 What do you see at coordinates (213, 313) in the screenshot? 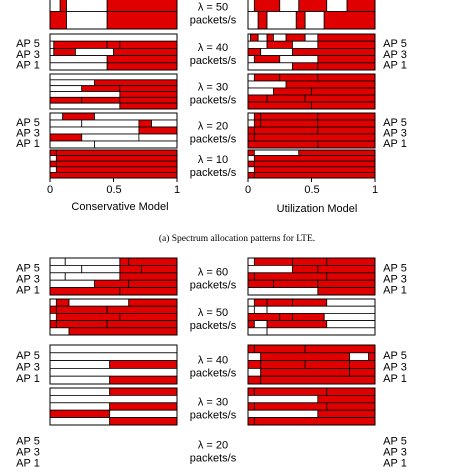
I see `lambda-label: λ = 50` at bounding box center [213, 313].